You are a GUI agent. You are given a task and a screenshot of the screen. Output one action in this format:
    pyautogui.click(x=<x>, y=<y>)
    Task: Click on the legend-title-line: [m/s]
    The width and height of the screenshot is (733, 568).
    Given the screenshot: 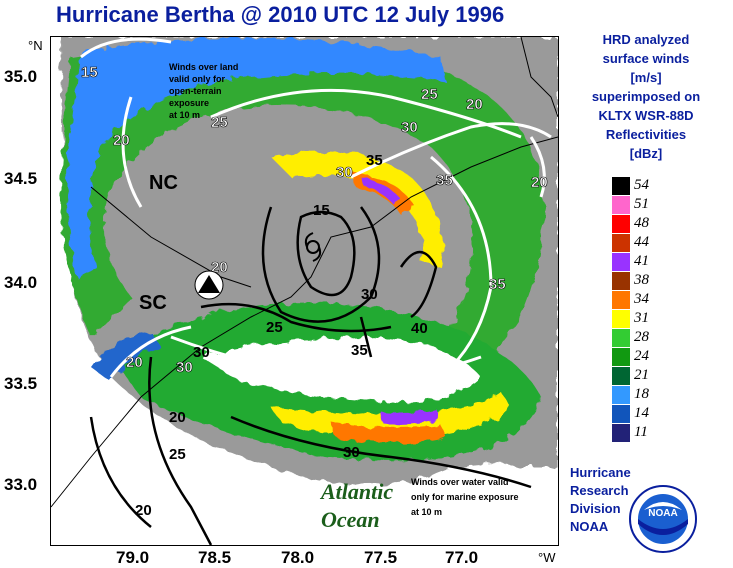 What is the action you would take?
    pyautogui.click(x=646, y=77)
    